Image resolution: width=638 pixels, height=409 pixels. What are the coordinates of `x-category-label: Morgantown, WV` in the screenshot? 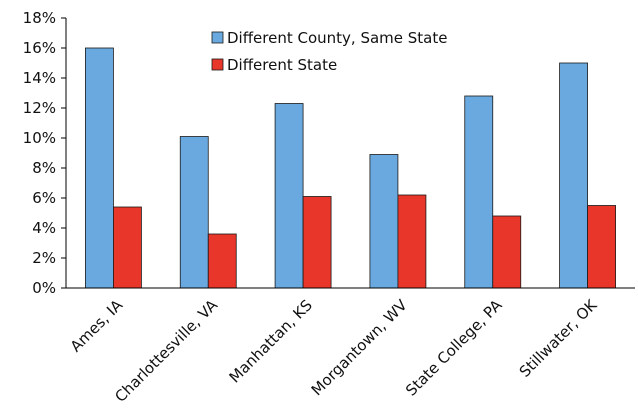 It's located at (360, 348).